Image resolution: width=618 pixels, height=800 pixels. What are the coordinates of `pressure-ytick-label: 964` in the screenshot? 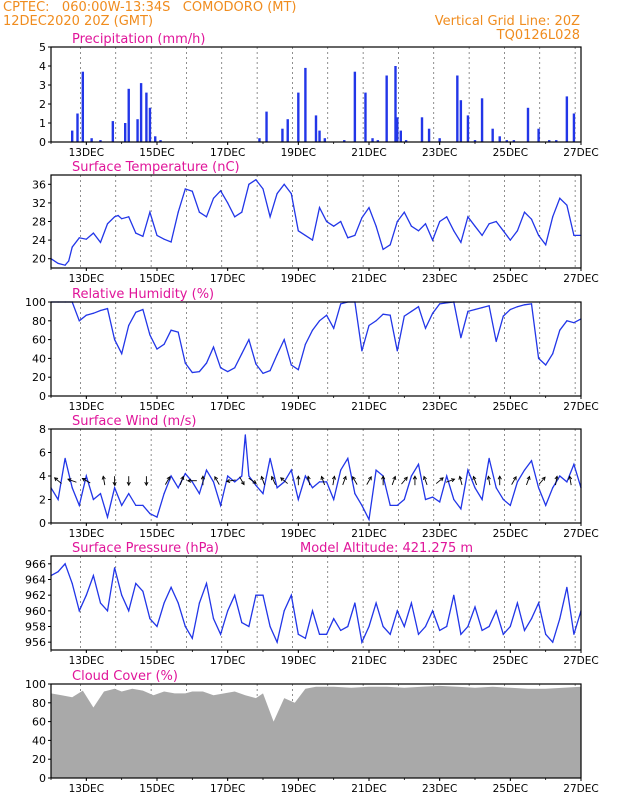 It's located at (35, 580).